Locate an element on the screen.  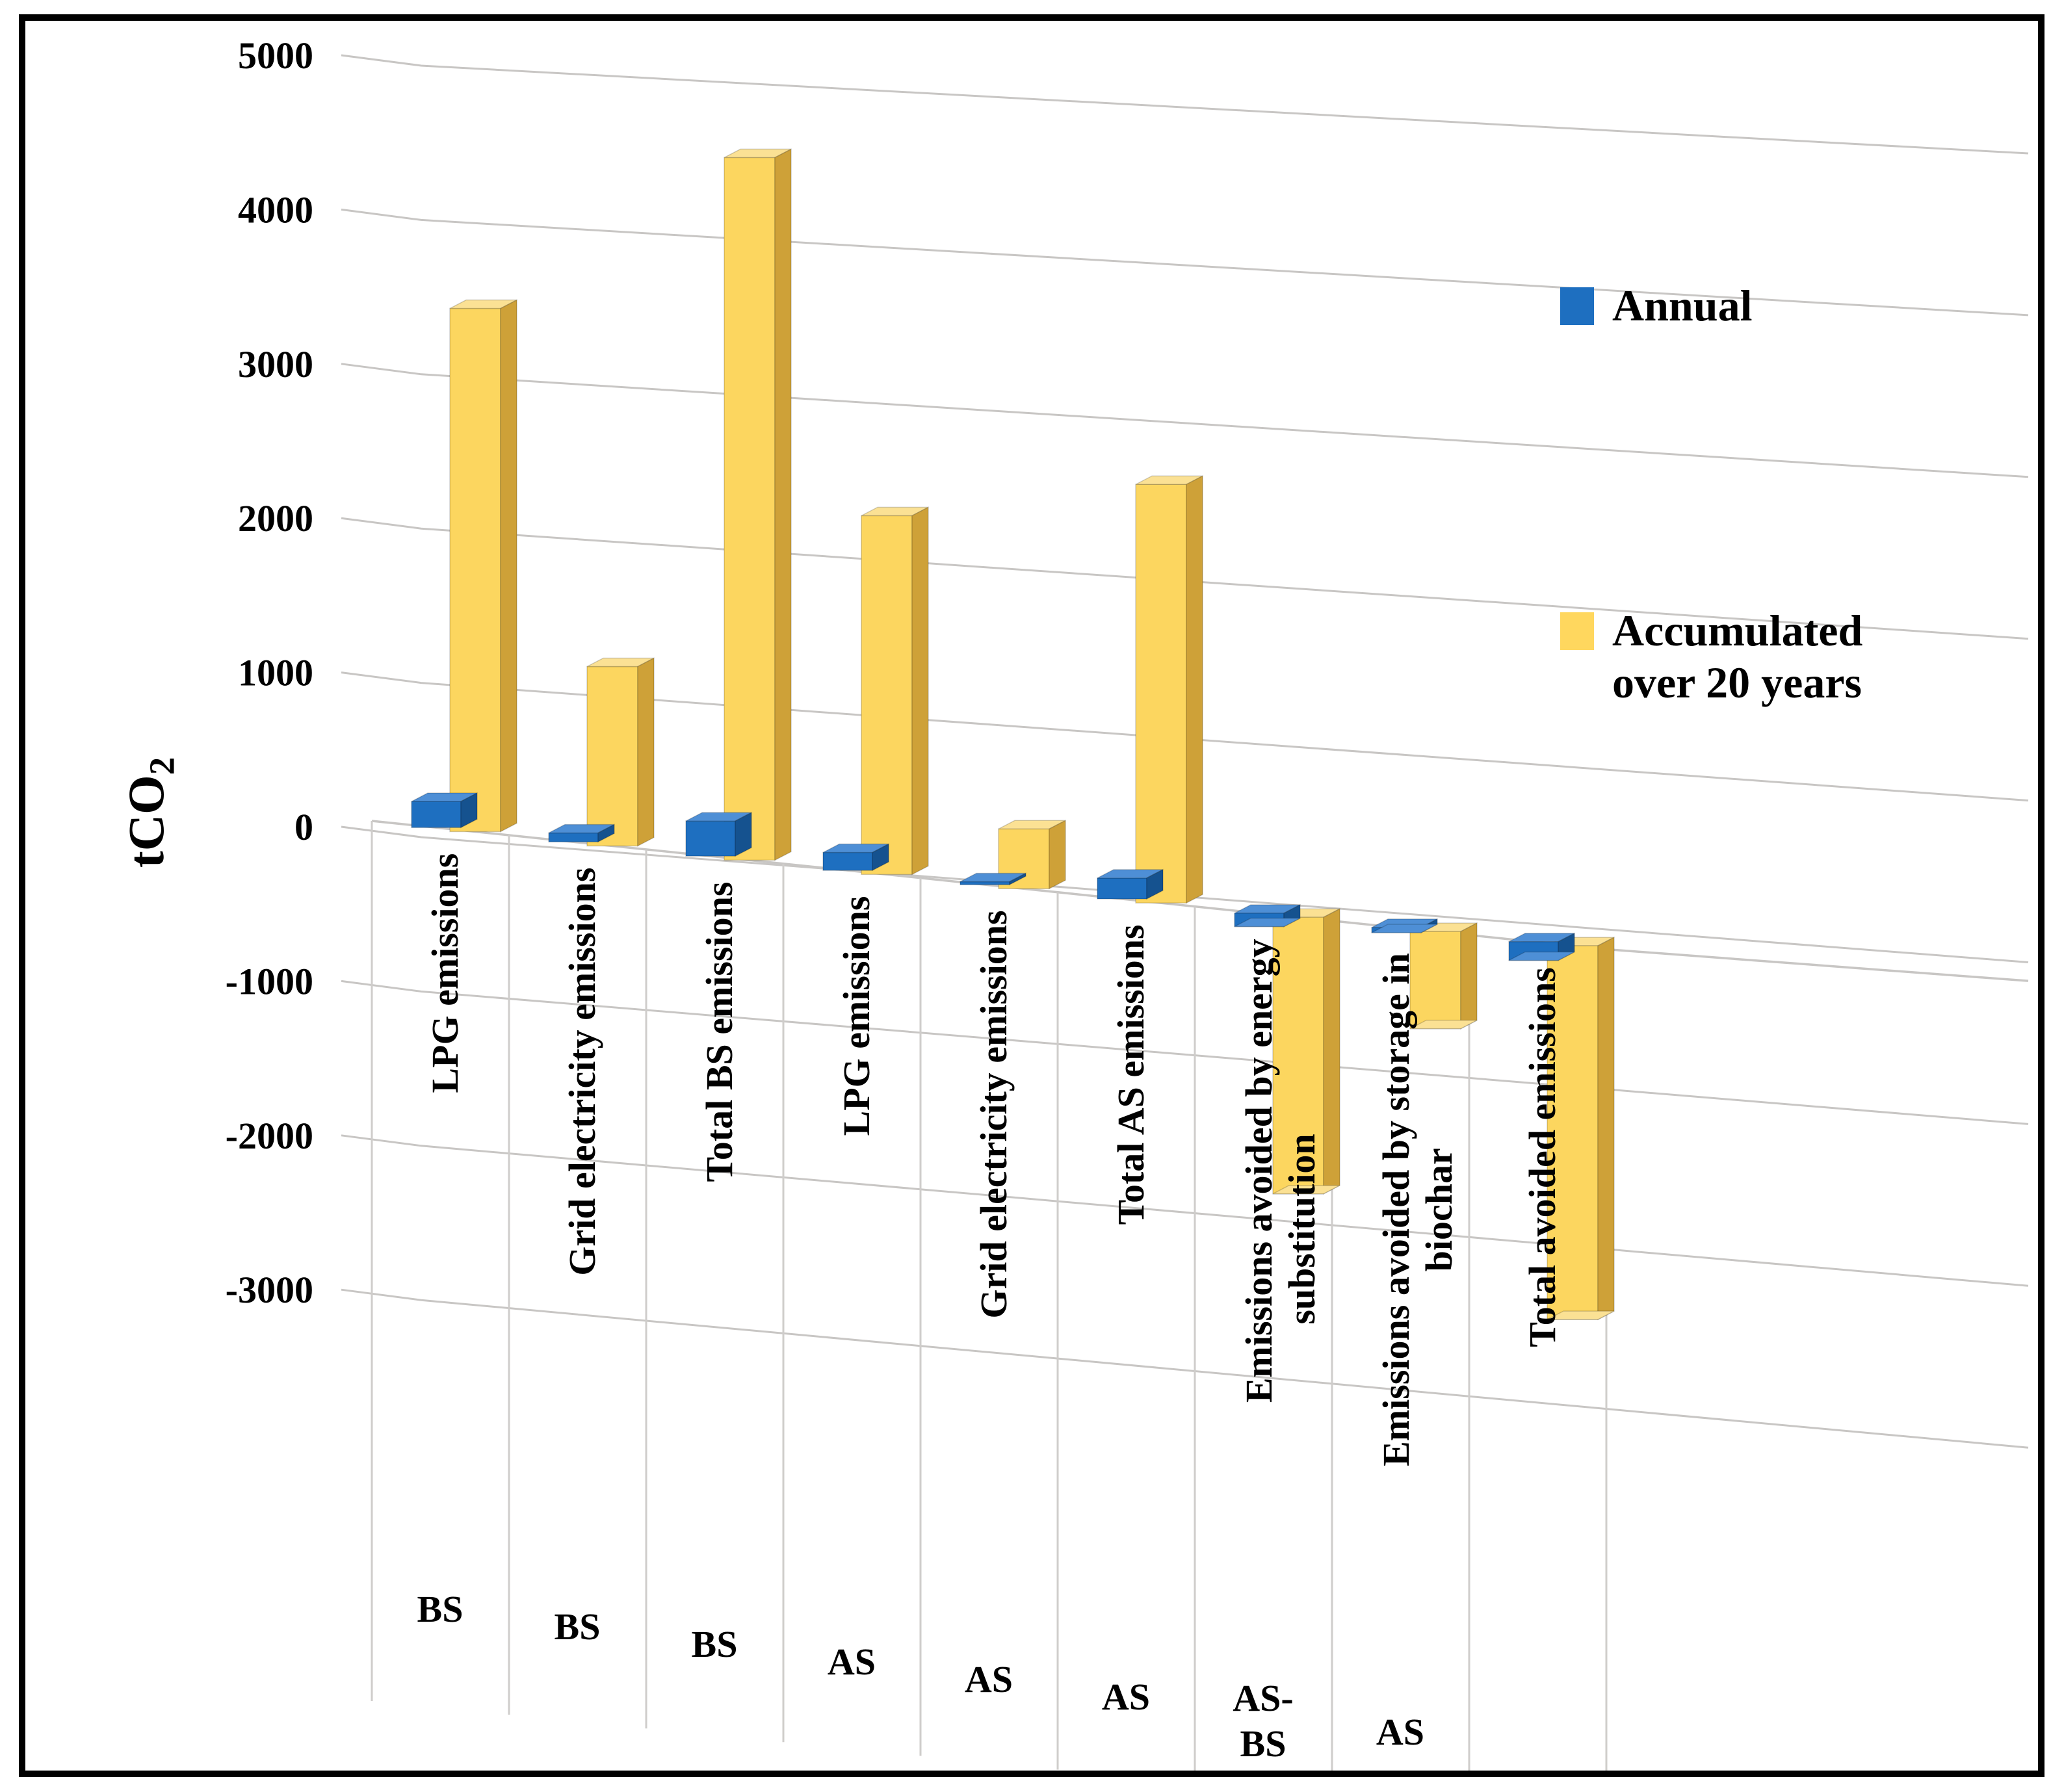
gridline-2000 is located at coordinates (1185, 578).